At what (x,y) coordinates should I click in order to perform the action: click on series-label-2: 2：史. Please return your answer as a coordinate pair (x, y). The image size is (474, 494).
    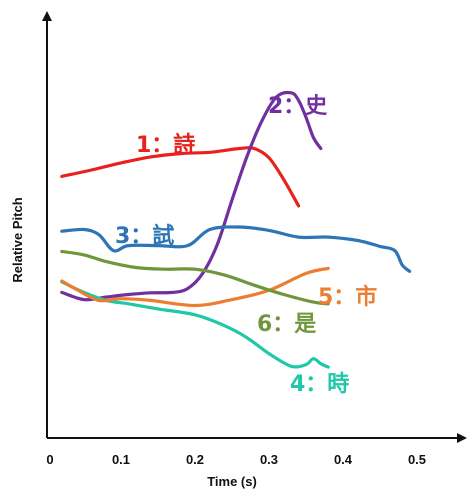
    Looking at the image, I should click on (298, 106).